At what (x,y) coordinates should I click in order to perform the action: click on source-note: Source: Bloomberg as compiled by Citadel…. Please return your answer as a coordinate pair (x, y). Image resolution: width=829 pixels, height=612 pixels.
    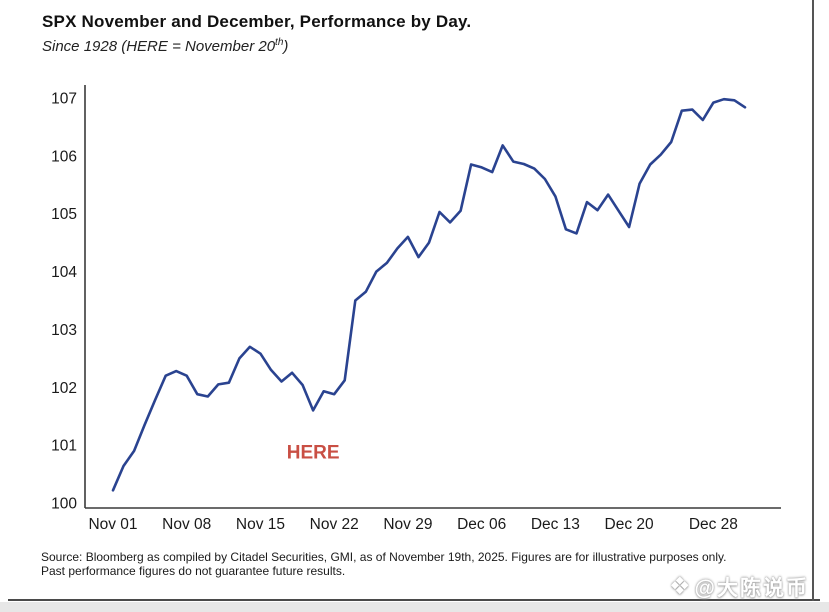
    Looking at the image, I should click on (411, 564).